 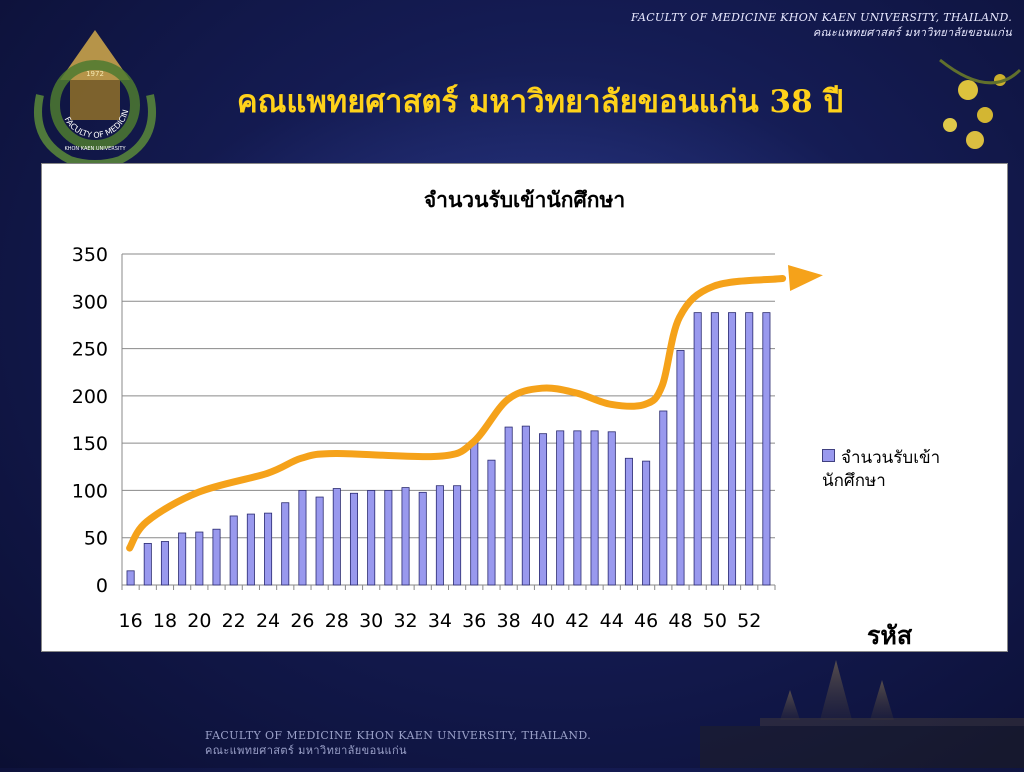 What do you see at coordinates (90, 255) in the screenshot?
I see `y-tick-label: 350` at bounding box center [90, 255].